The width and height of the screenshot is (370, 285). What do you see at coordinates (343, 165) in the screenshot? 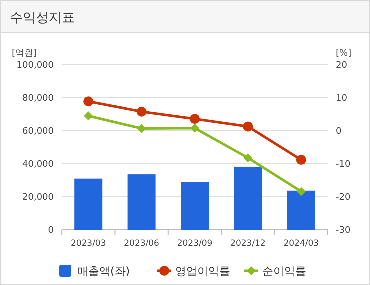
I see `y2-tick-label: -10` at bounding box center [343, 165].